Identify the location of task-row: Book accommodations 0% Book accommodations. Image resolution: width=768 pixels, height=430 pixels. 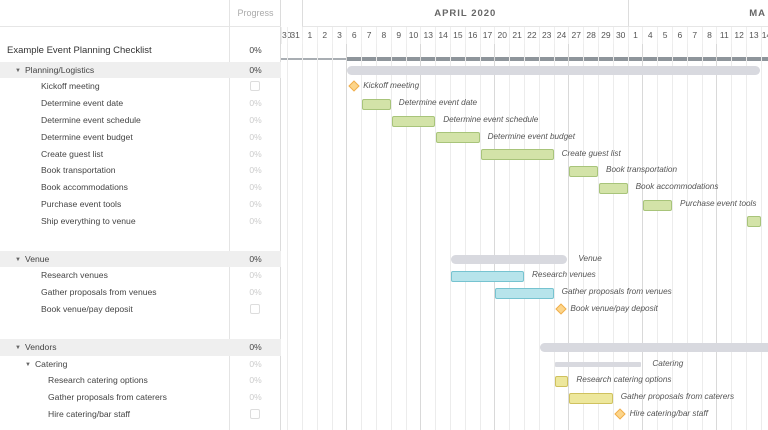
(384, 187).